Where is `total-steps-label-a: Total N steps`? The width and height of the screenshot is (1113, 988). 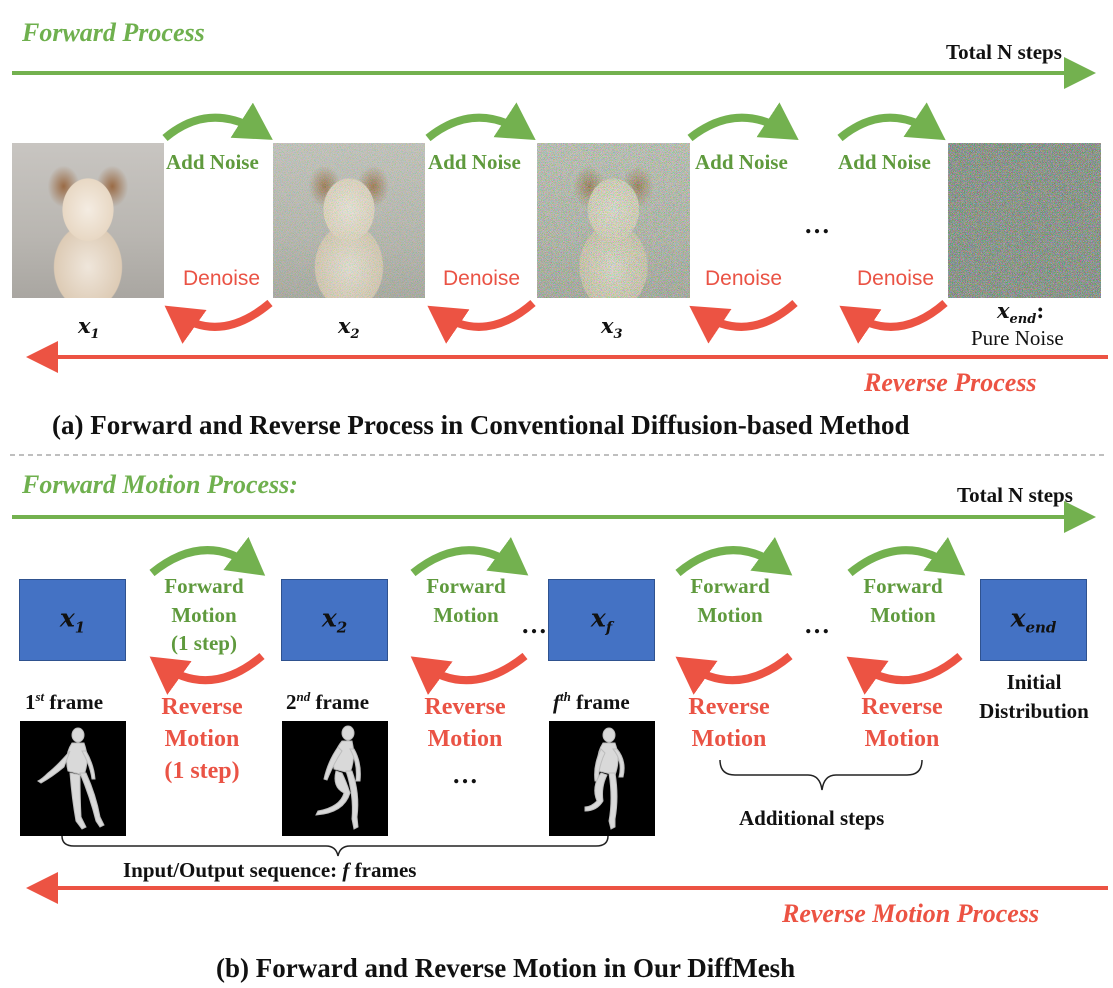
total-steps-label-a: Total N steps is located at coordinates (1004, 52).